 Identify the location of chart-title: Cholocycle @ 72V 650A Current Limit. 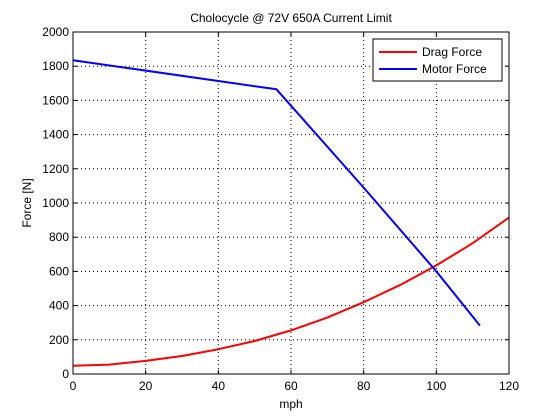
(291, 18).